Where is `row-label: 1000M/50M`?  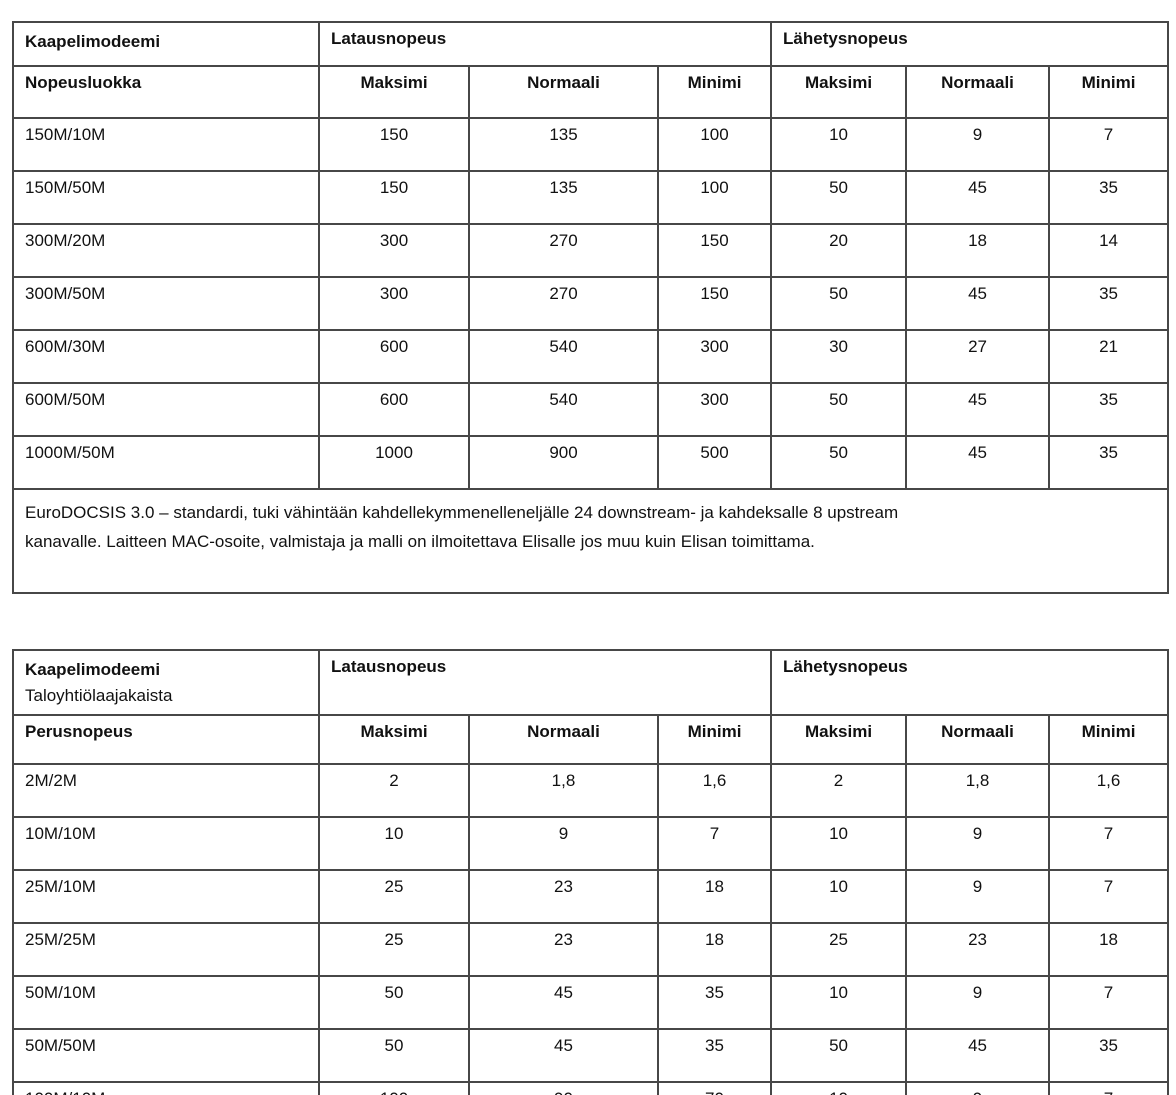 row-label: 1000M/50M is located at coordinates (166, 462).